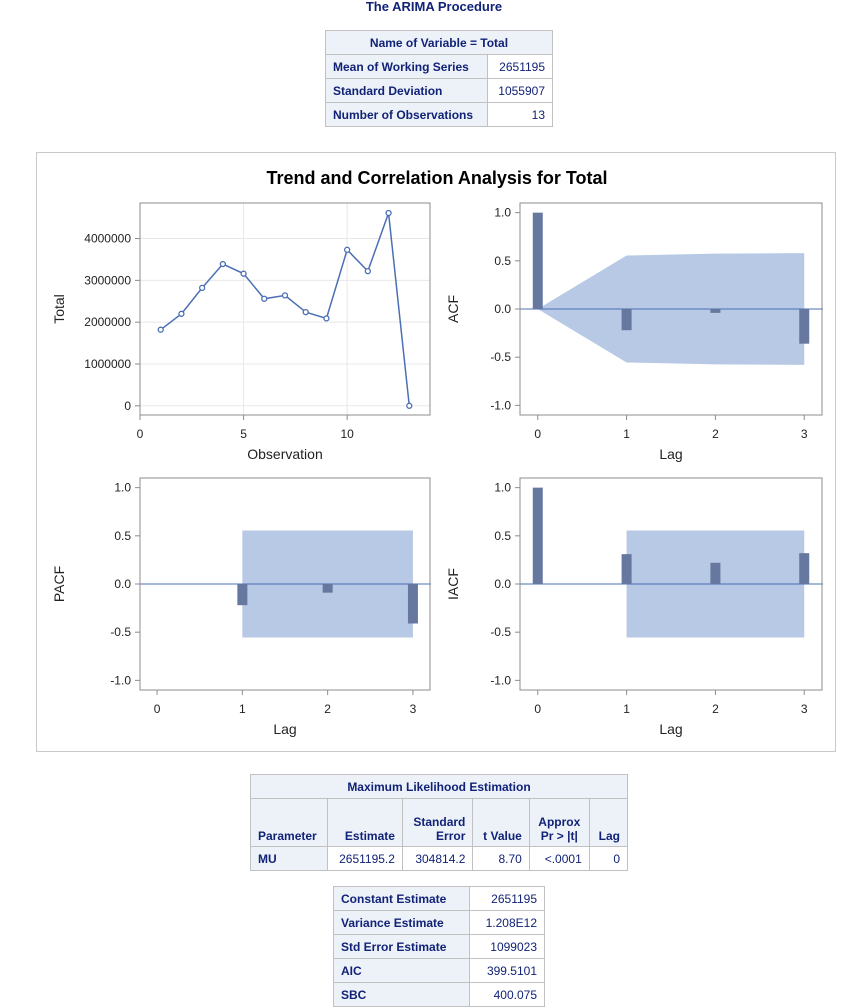 Image resolution: width=868 pixels, height=1007 pixels. Describe the element at coordinates (502, 309) in the screenshot. I see `acf-y-tick-label: 0.0` at that location.